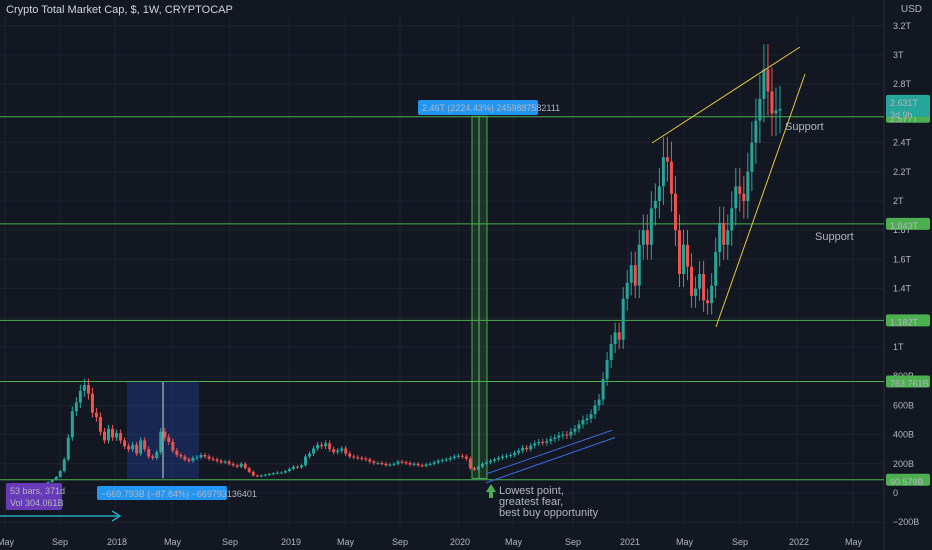  What do you see at coordinates (491, 495) in the screenshot?
I see `arrow-up-icon-stem` at bounding box center [491, 495].